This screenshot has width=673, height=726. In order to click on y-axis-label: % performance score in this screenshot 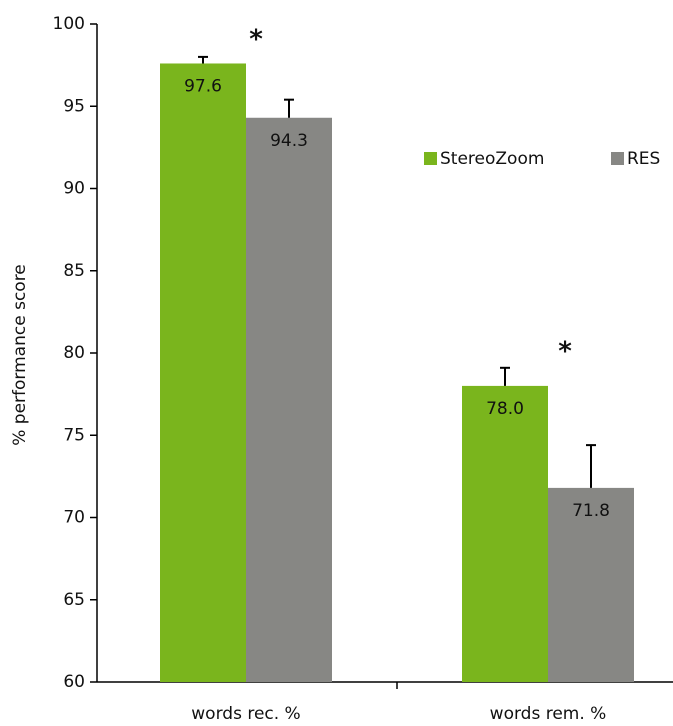, I will do `click(20, 355)`.